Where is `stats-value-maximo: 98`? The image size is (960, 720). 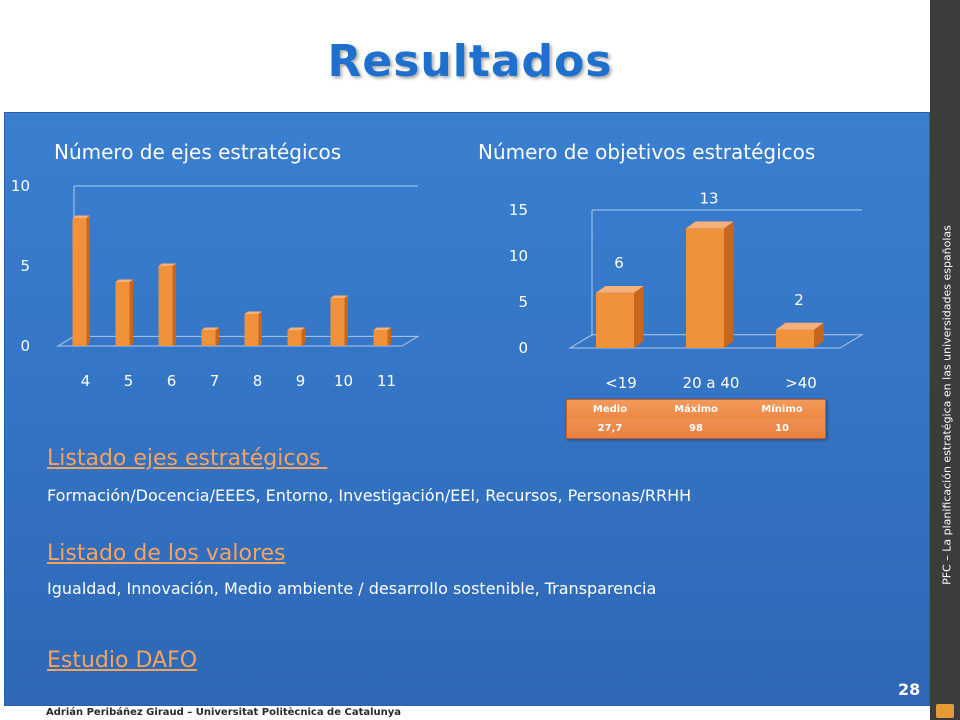
stats-value-maximo: 98 is located at coordinates (696, 428).